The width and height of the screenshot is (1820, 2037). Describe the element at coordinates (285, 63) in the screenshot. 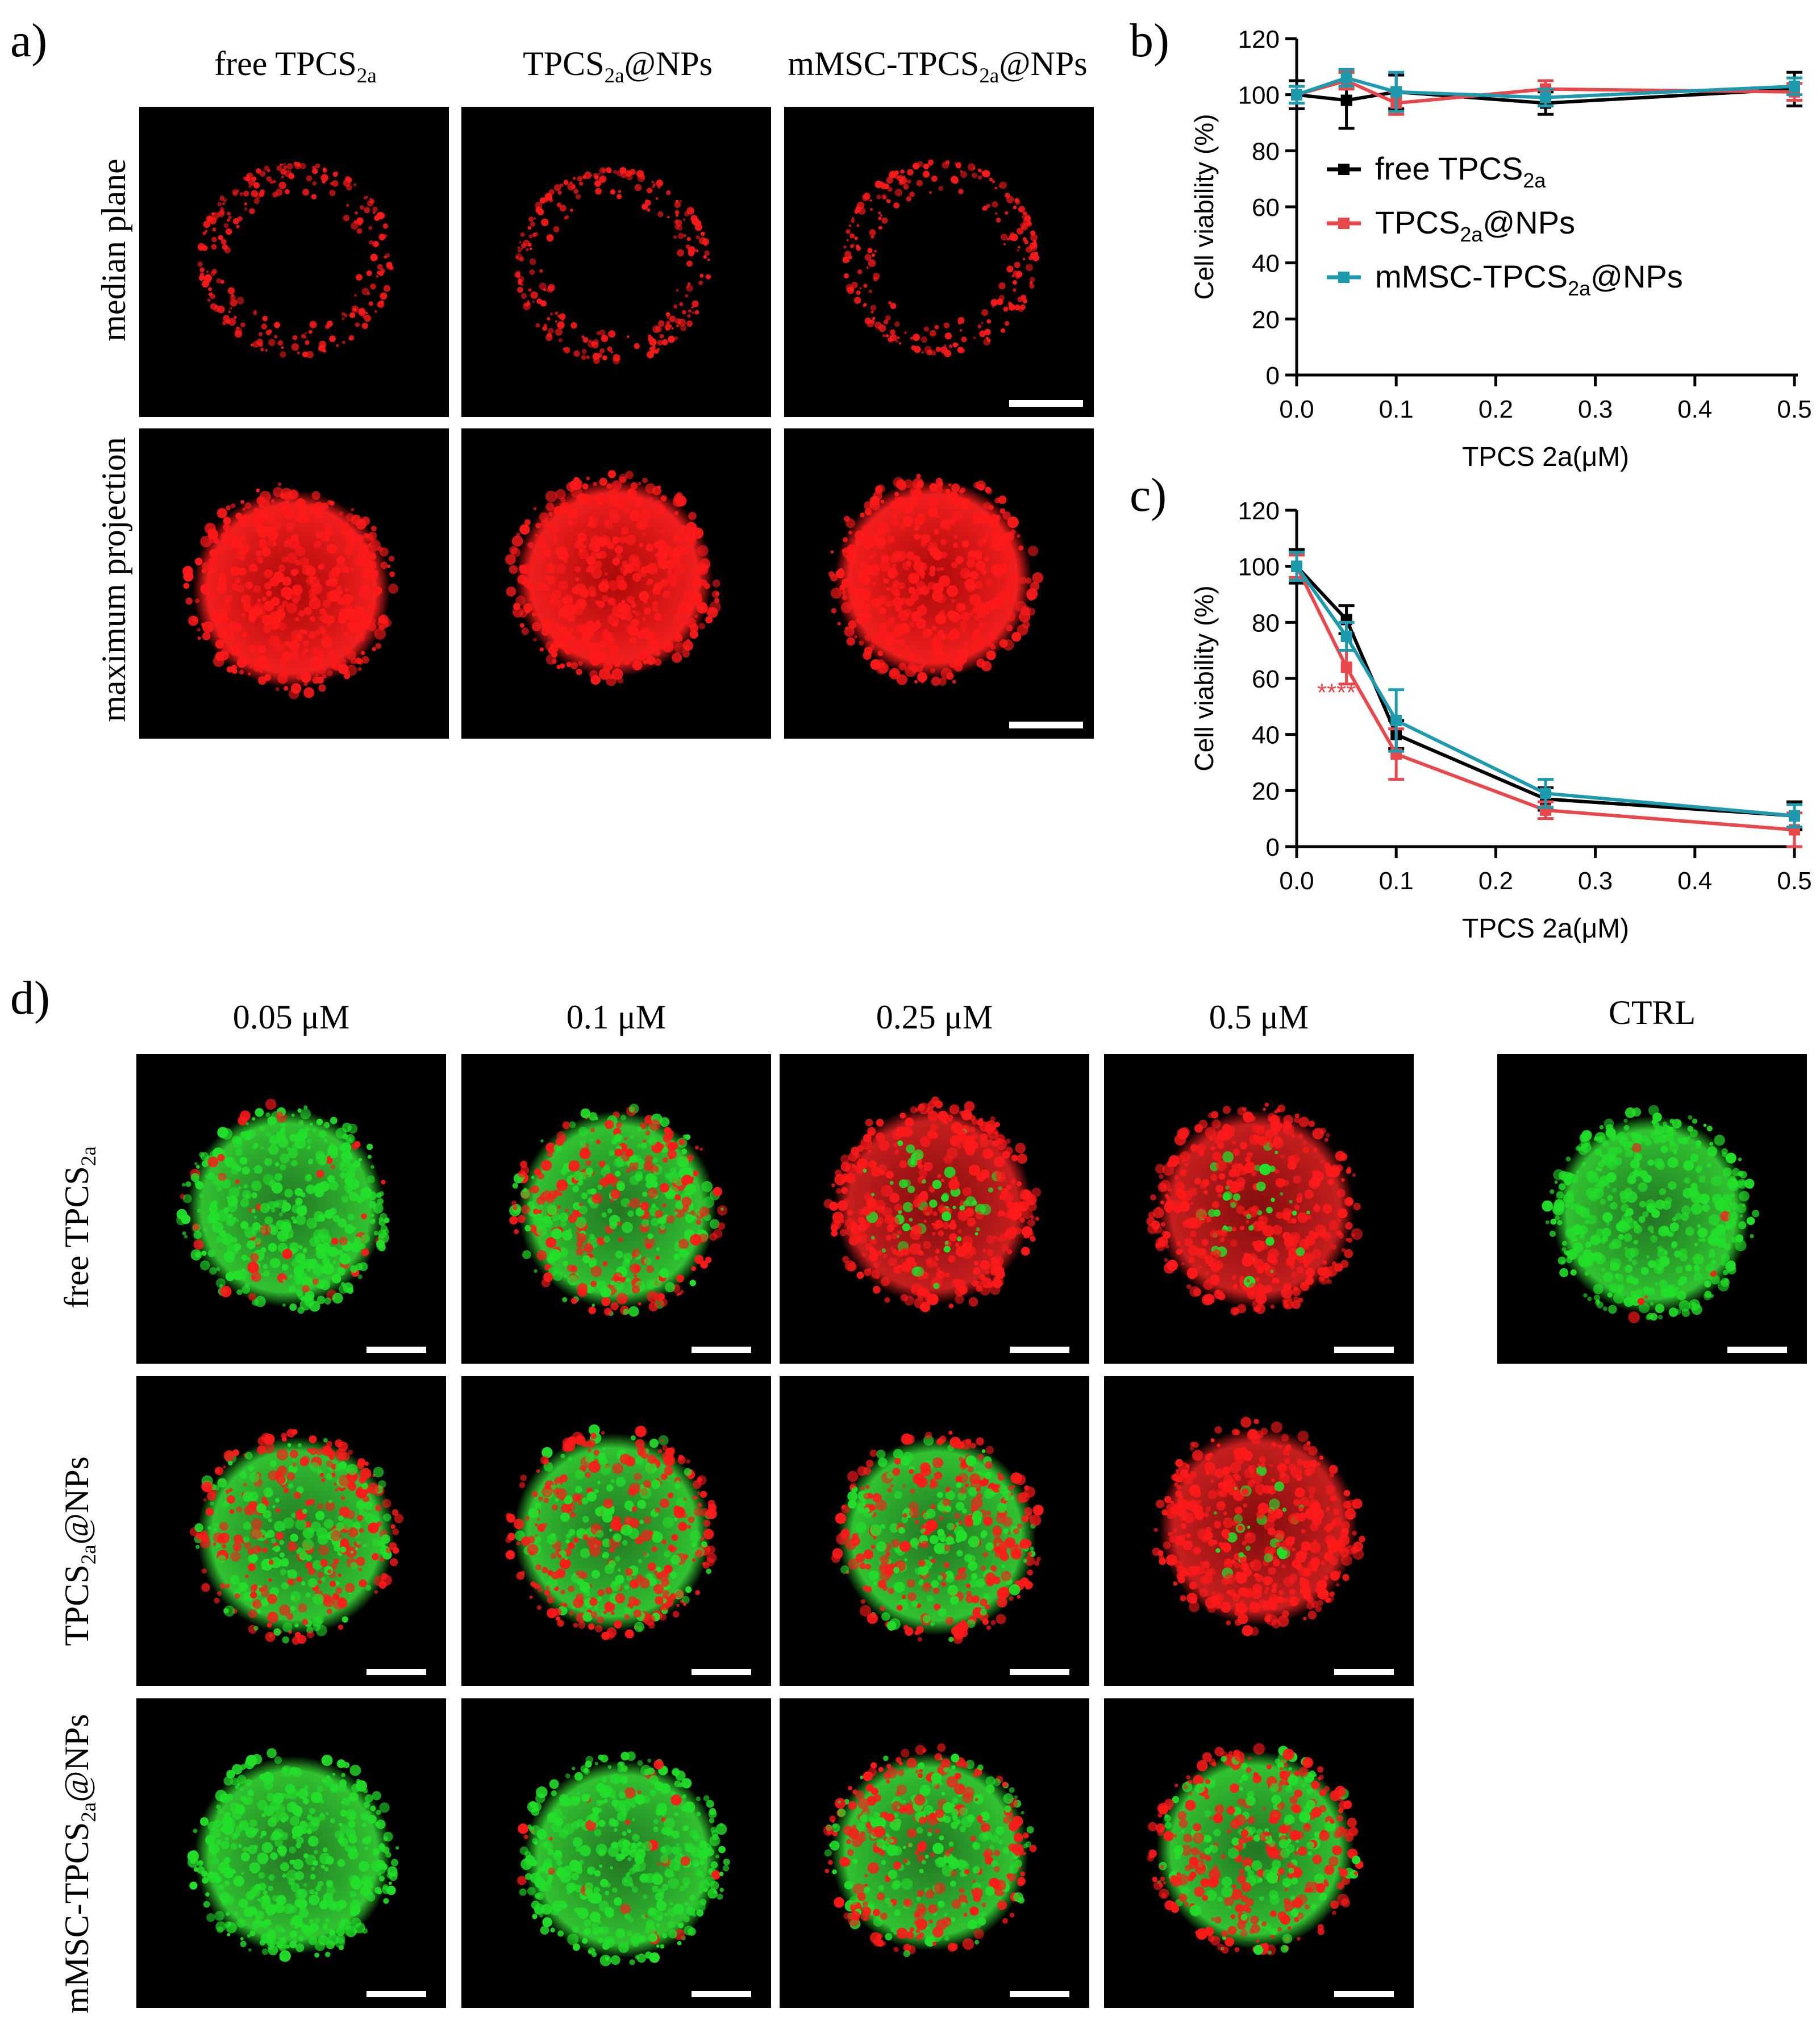

I see `title-main: free TPCS` at that location.